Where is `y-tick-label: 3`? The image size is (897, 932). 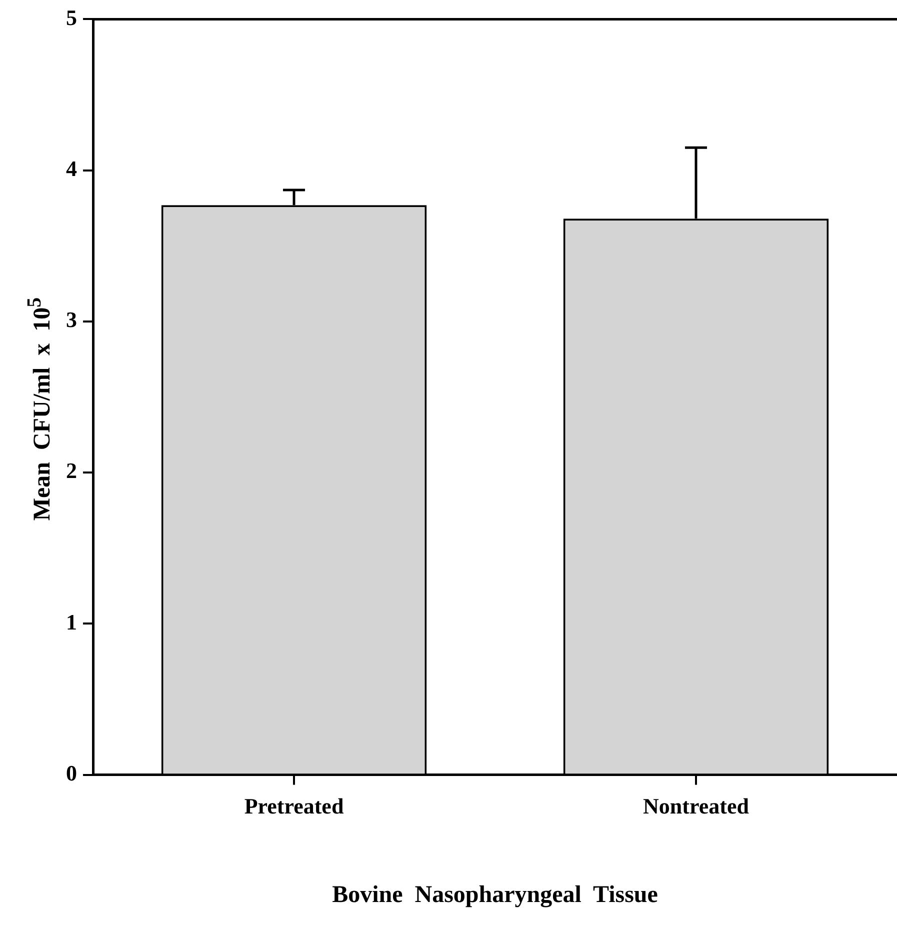 y-tick-label: 3 is located at coordinates (71, 319).